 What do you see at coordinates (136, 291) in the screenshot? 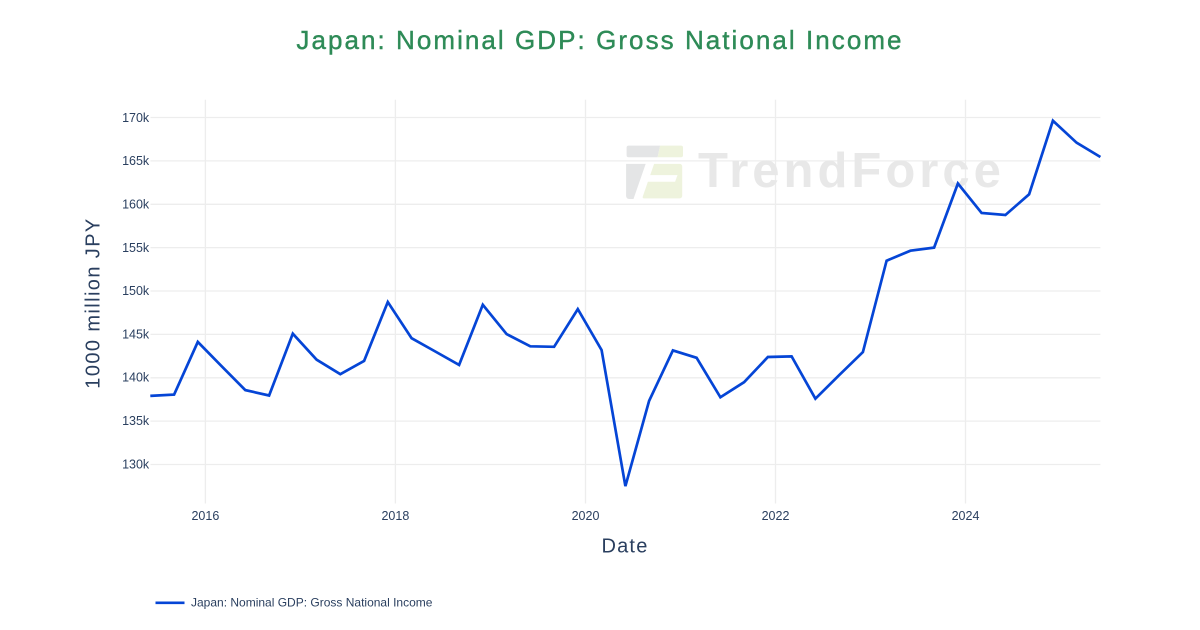
I see `svg-text: 150k` at bounding box center [136, 291].